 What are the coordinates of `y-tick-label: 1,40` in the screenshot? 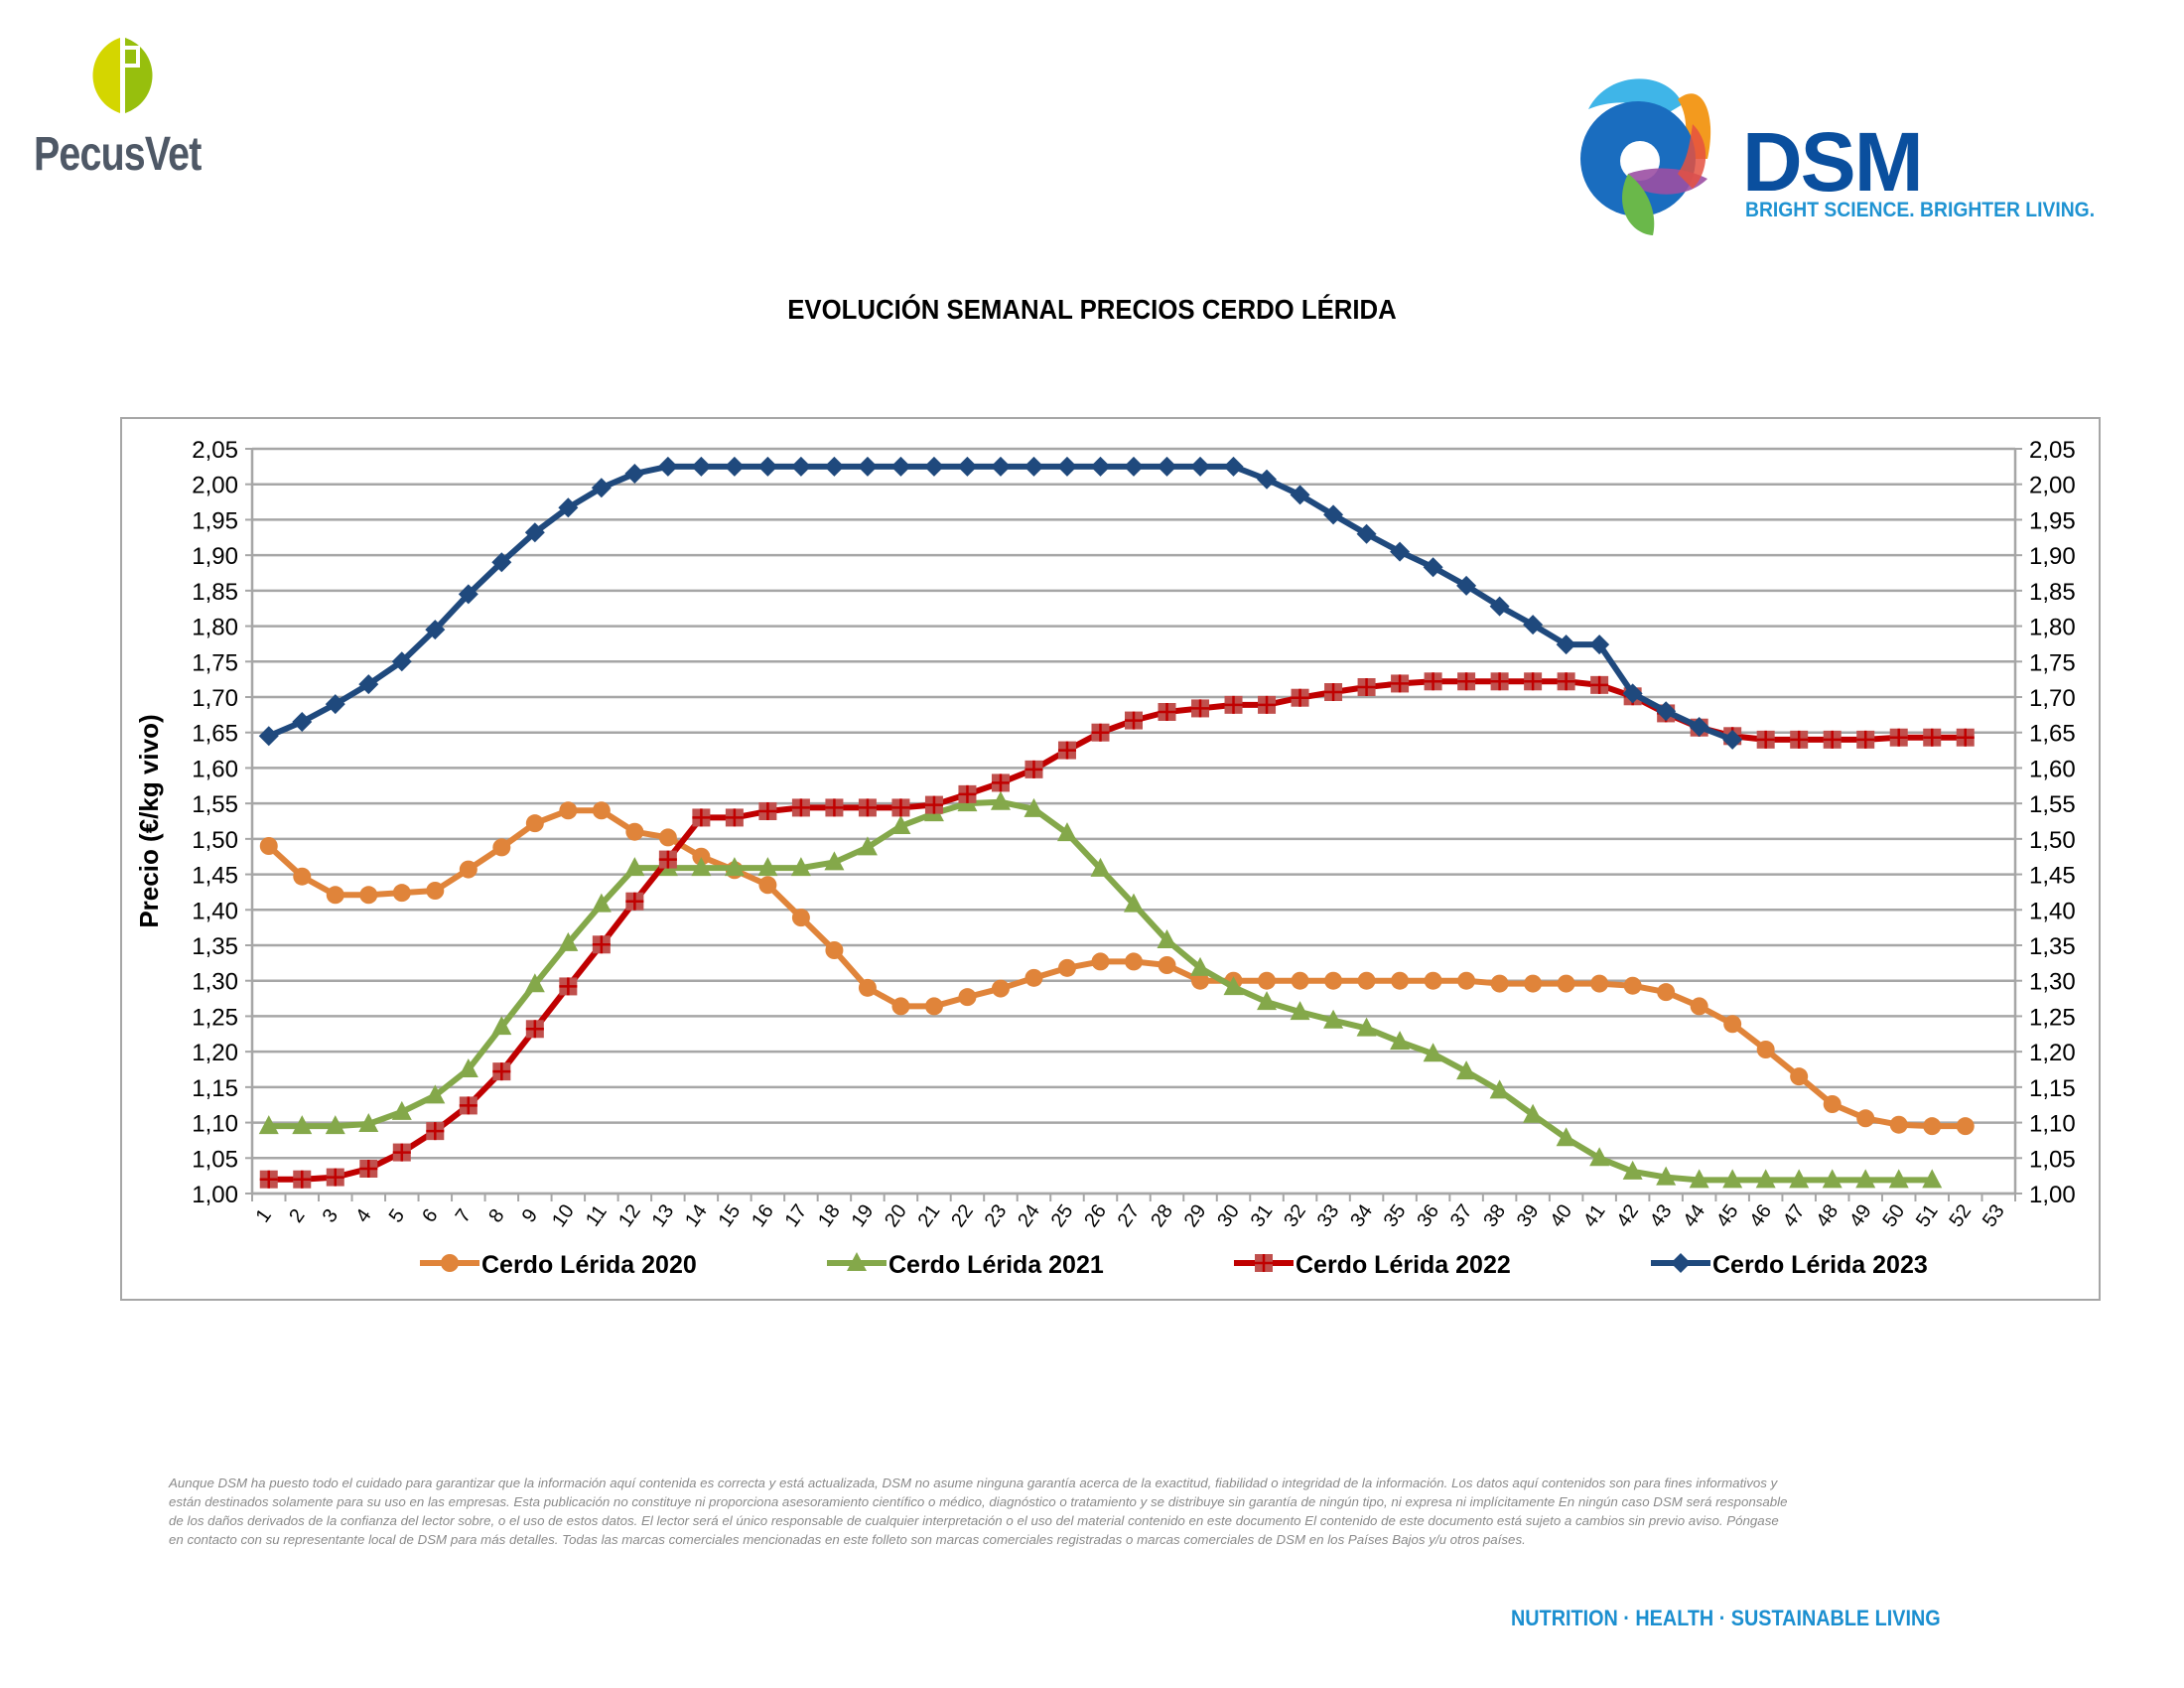 It's located at (215, 911).